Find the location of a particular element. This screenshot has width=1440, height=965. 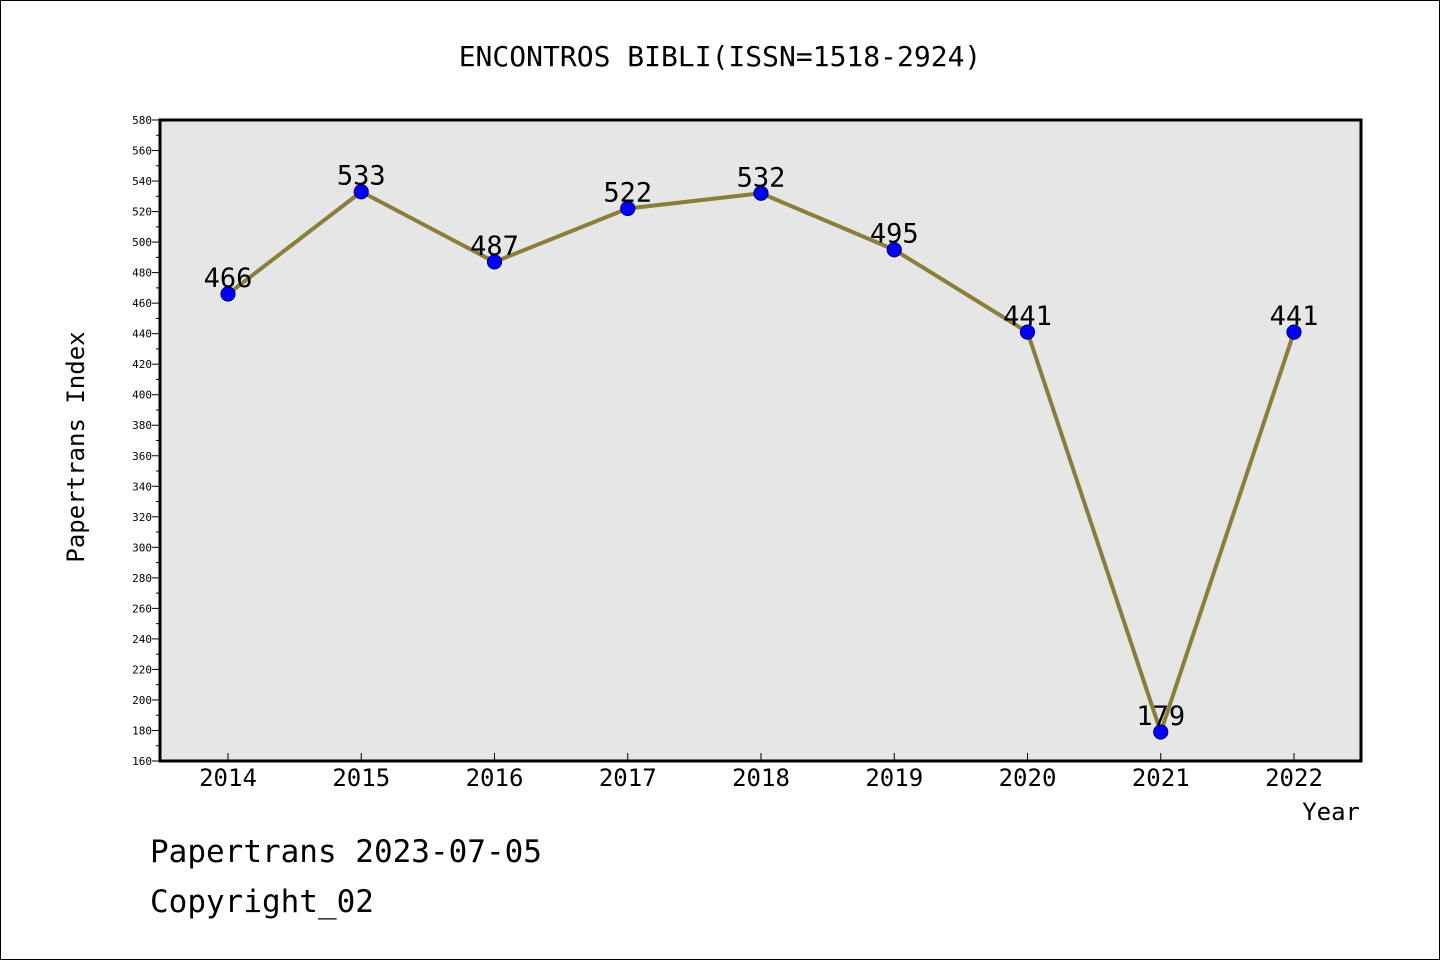

y-tick-label: 300 is located at coordinates (142, 547).